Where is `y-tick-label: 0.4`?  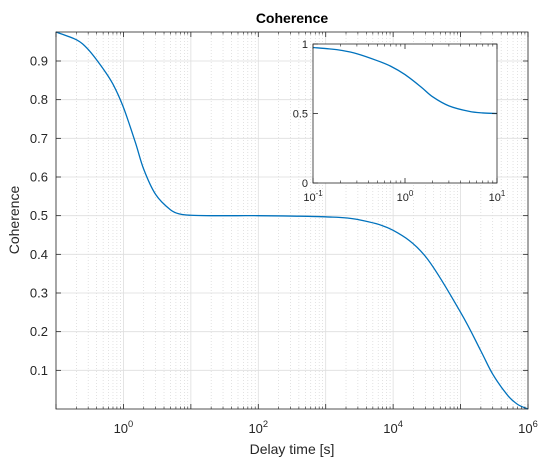
y-tick-label: 0.4 is located at coordinates (39, 254).